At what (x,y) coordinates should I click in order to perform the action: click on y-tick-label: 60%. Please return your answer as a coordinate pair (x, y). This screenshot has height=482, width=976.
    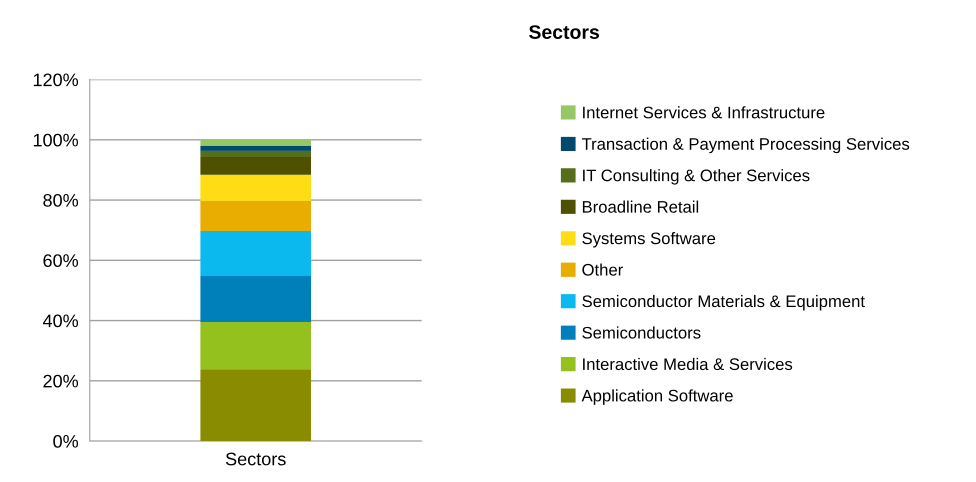
    Looking at the image, I should click on (60, 260).